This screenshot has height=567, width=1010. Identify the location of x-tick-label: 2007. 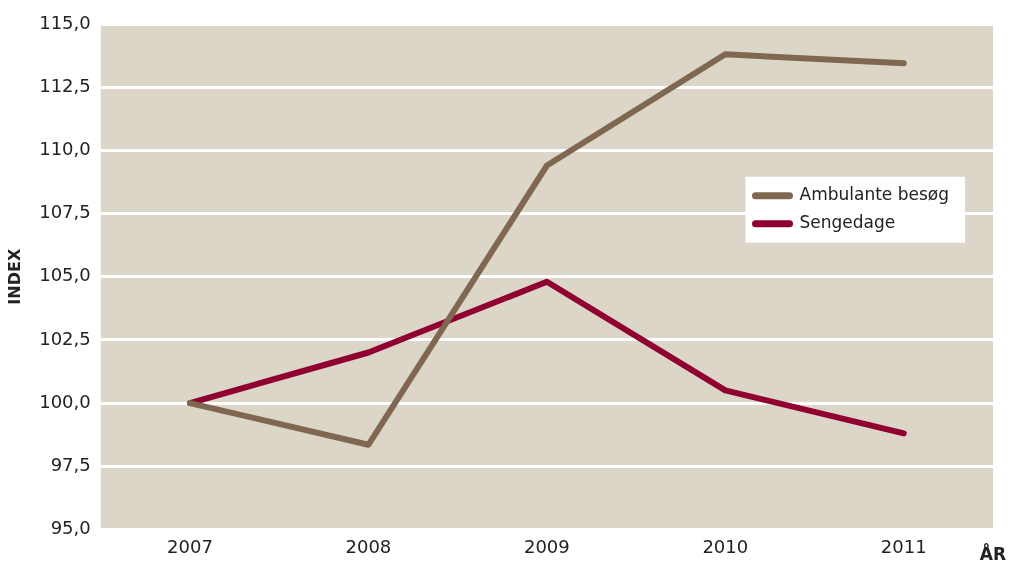
(190, 546).